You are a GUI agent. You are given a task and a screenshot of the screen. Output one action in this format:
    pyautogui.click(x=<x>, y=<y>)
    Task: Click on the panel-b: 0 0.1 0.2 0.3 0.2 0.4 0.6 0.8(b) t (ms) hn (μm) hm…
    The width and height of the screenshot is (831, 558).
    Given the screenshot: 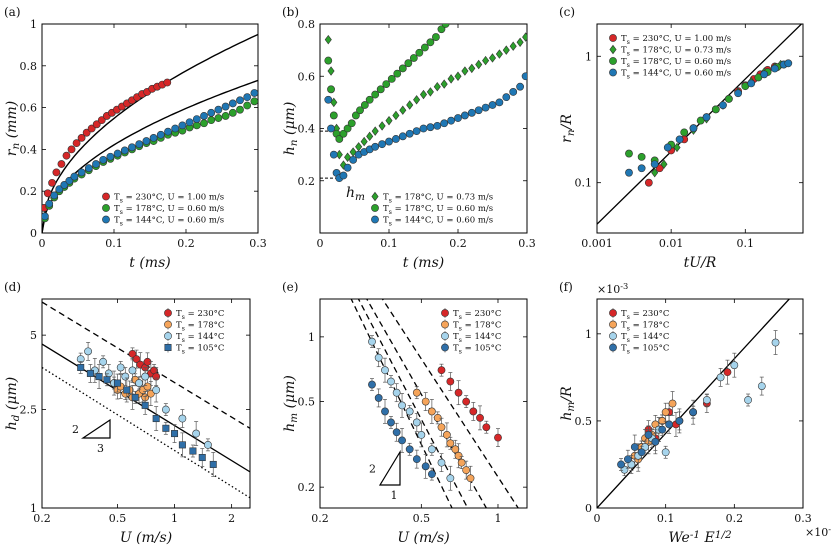 What is the action you would take?
    pyautogui.click(x=409, y=138)
    